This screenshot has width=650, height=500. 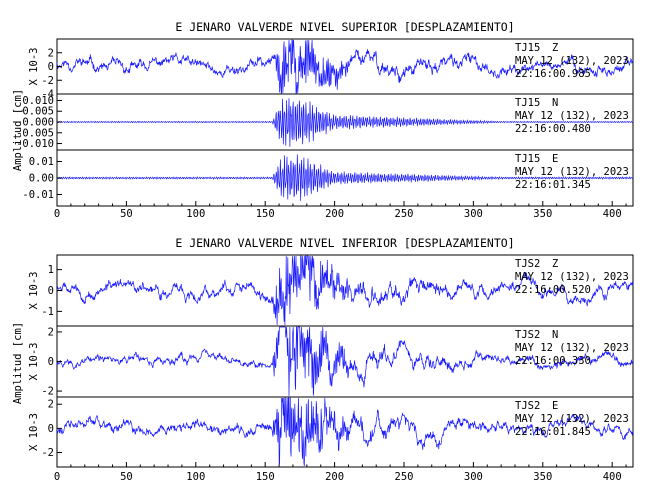 What do you see at coordinates (553, 432) in the screenshot?
I see `time-label: 22:16:01.845` at bounding box center [553, 432].